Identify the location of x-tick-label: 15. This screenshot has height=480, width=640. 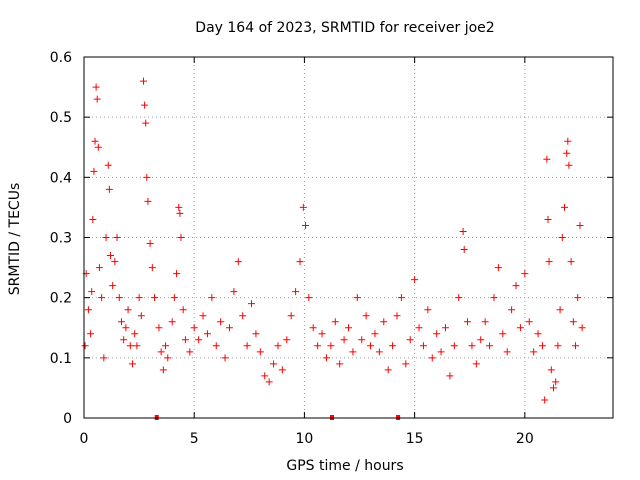
(415, 439).